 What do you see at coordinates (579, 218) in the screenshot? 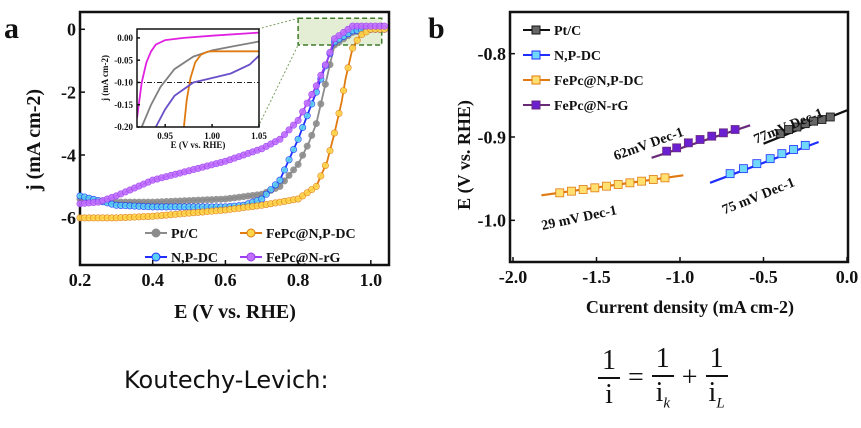
I see `slope-label: 29 mV Dec-1` at bounding box center [579, 218].